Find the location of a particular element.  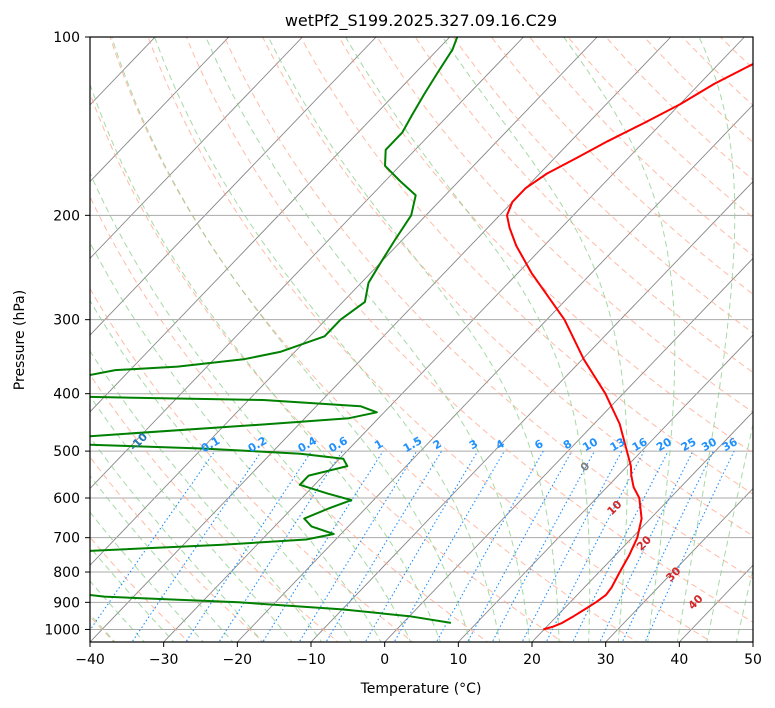

y-tick-label: 900 is located at coordinates (66, 603).